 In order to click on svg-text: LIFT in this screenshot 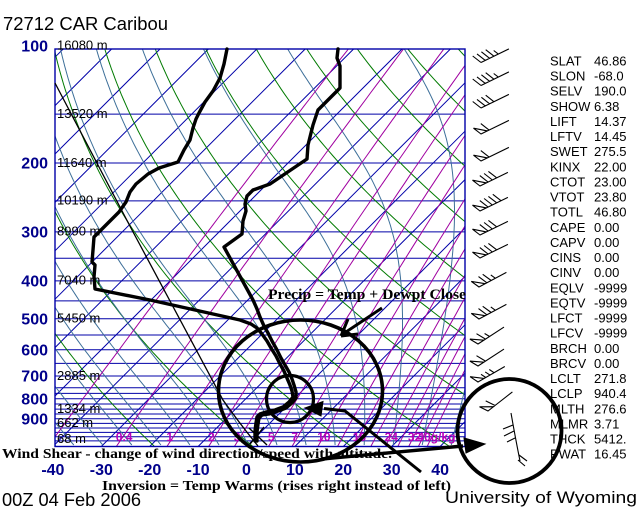, I will do `click(563, 121)`.